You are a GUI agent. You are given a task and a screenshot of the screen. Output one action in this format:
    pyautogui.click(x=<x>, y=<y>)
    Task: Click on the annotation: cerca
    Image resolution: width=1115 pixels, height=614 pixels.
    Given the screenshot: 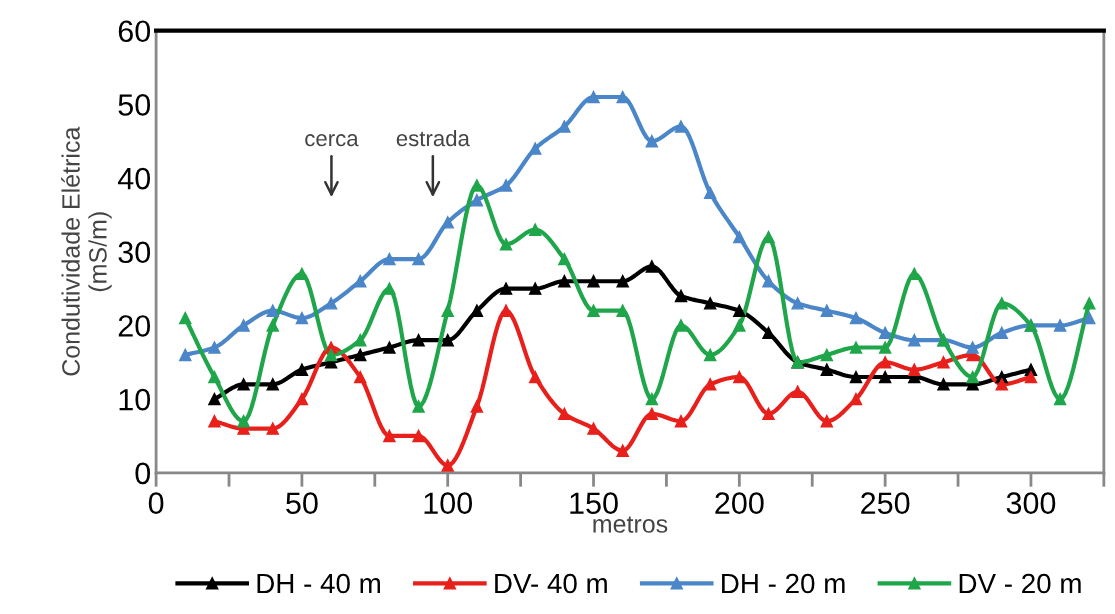 What is the action you would take?
    pyautogui.click(x=332, y=140)
    